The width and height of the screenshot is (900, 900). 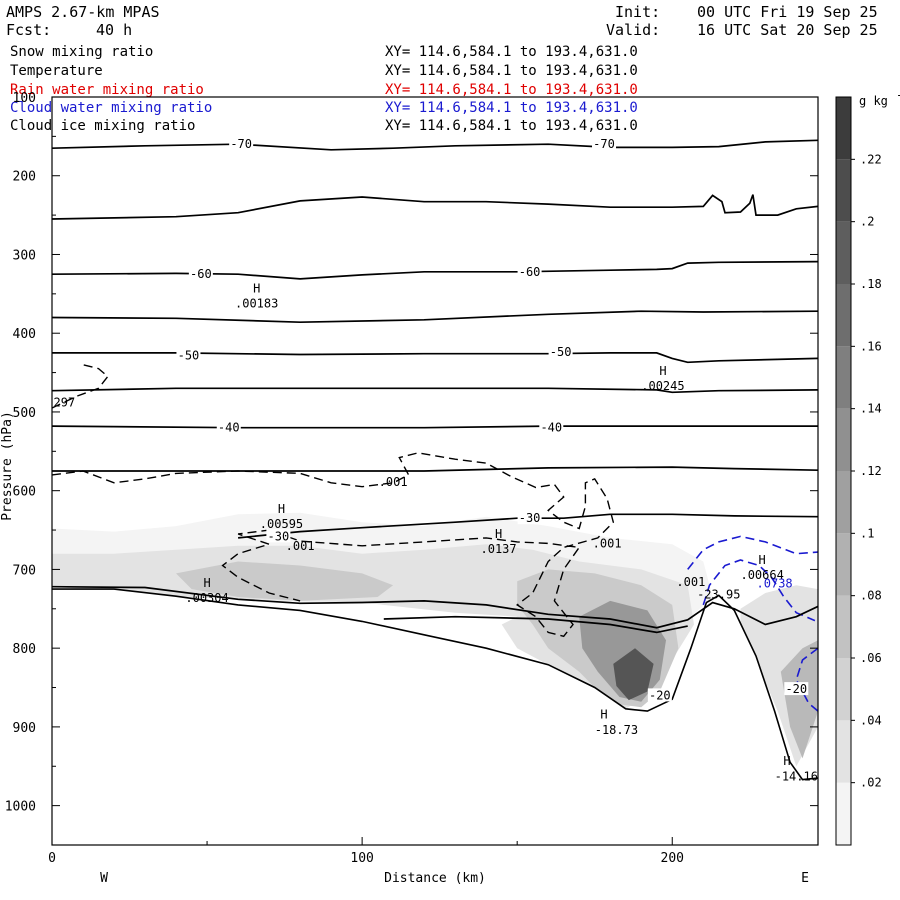 I want to click on legend-name: Rain water mixing ratio, so click(x=107, y=90).